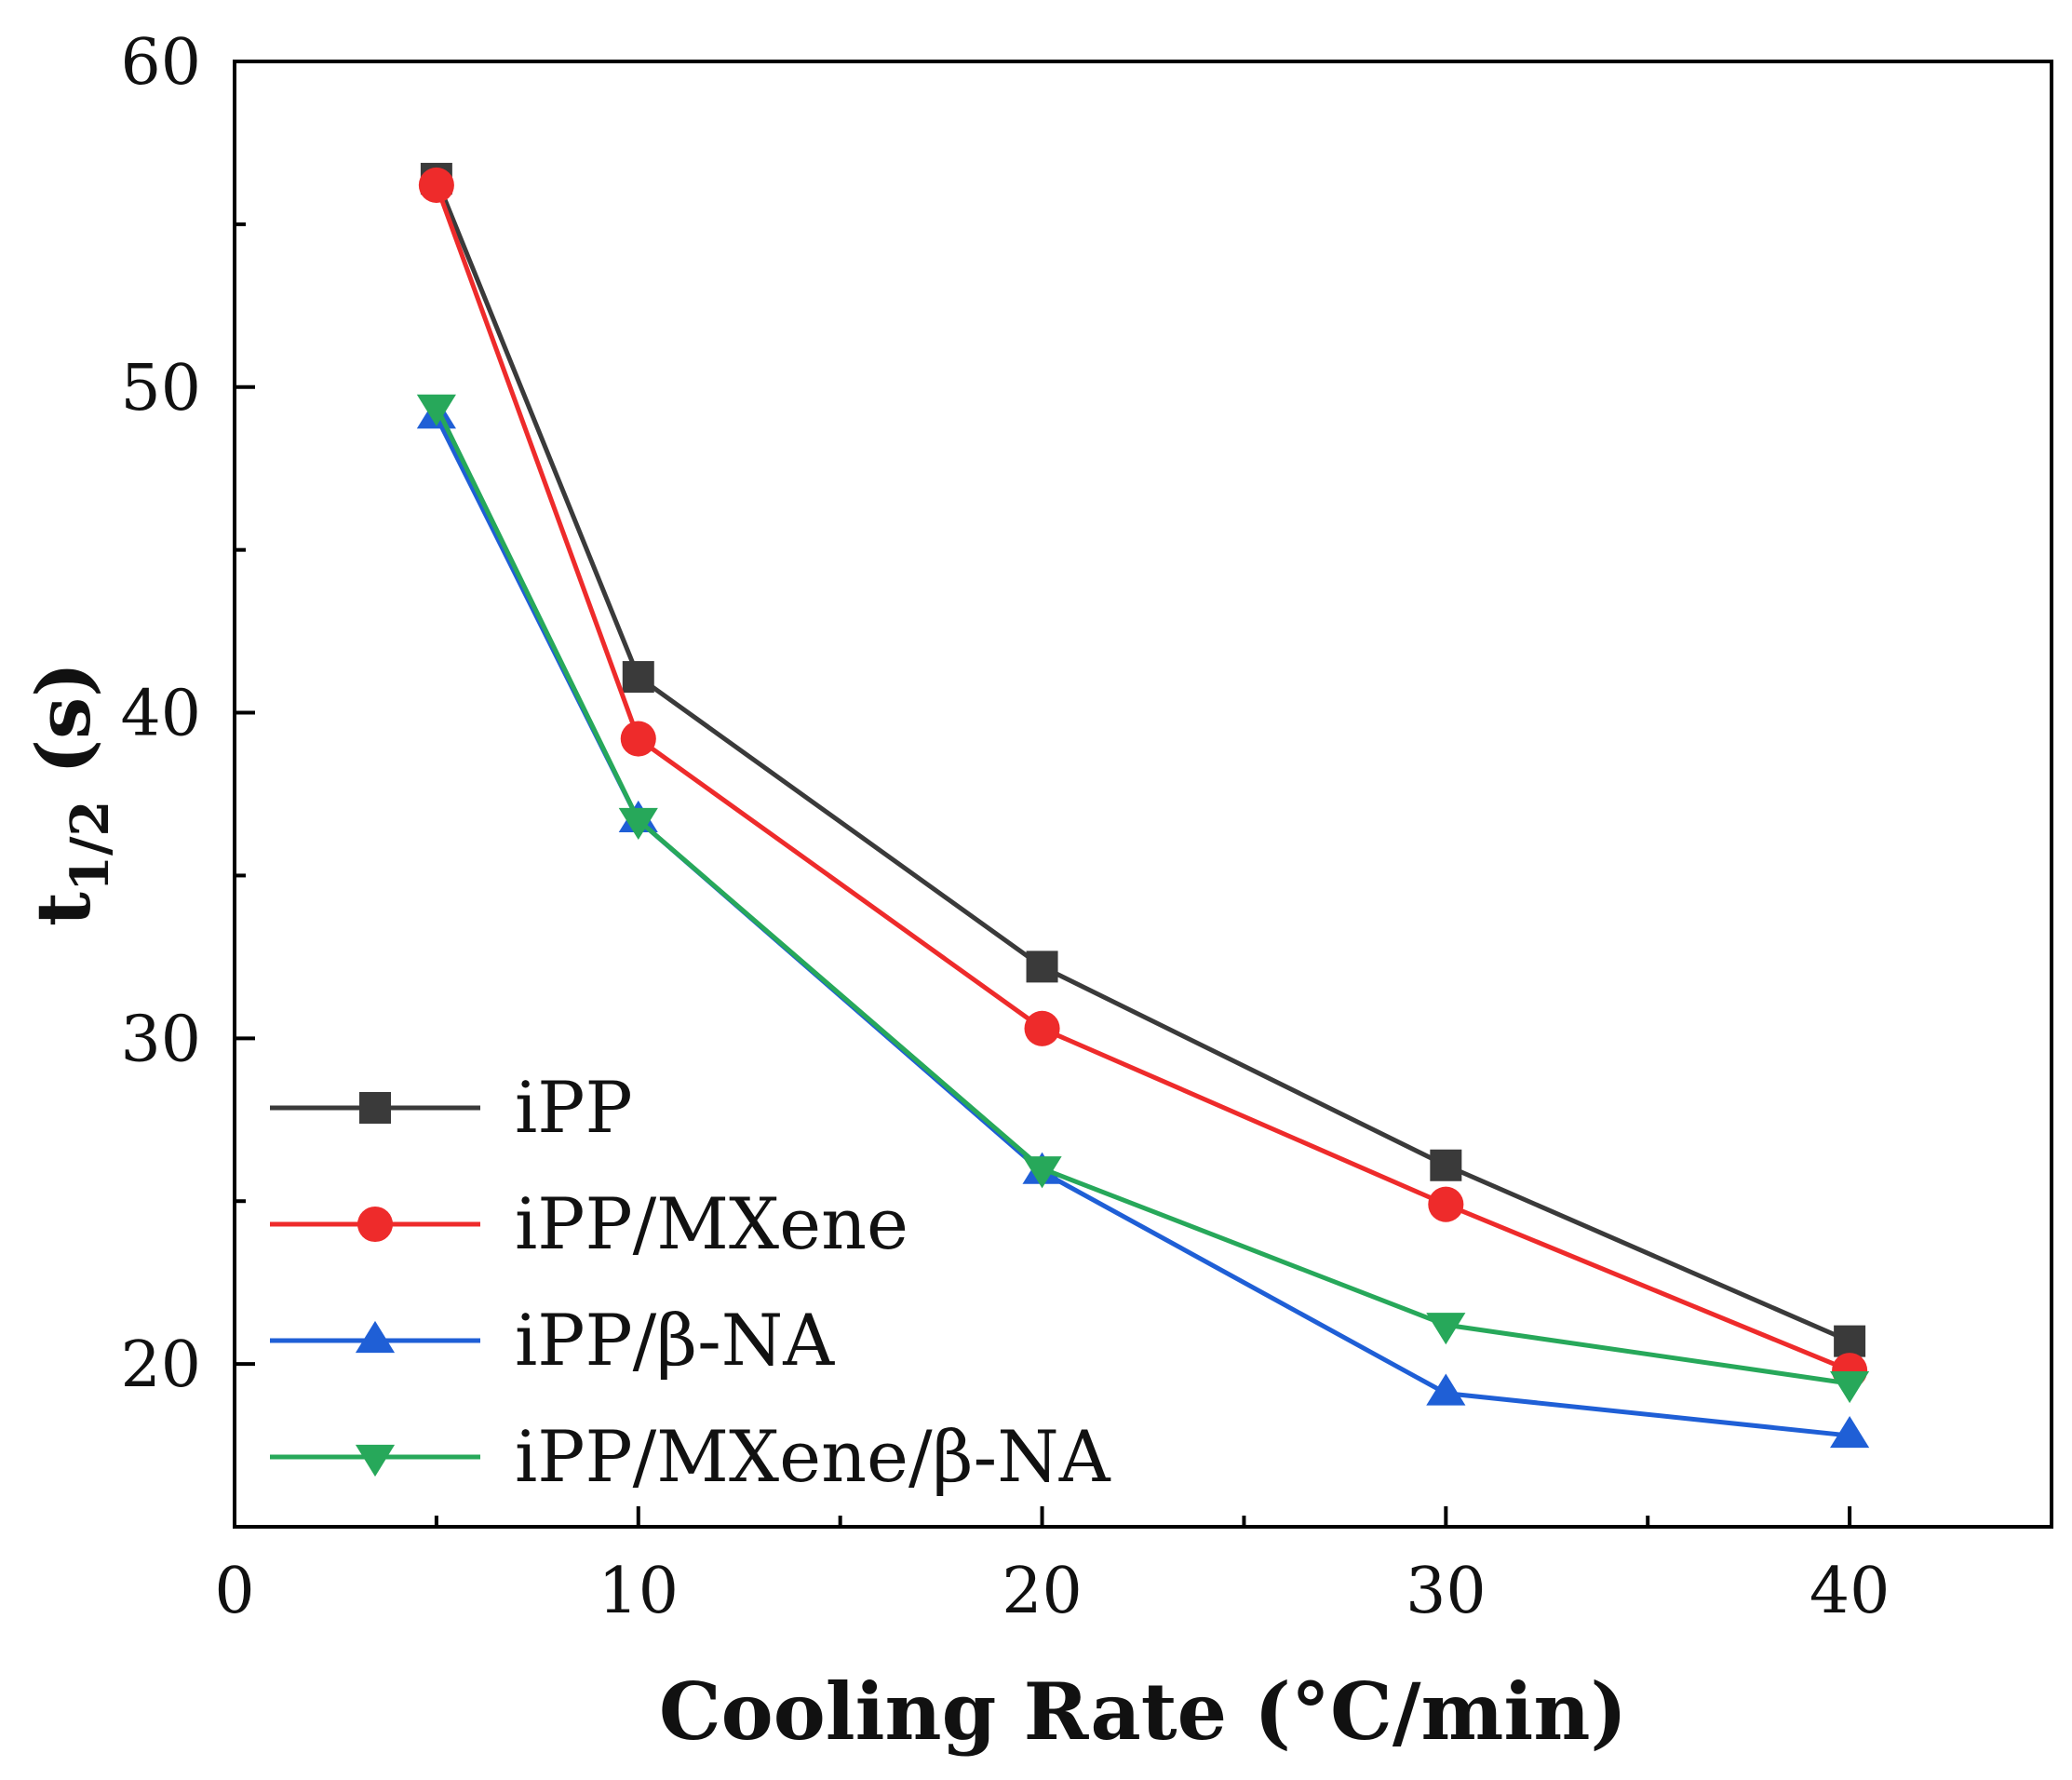 This screenshot has width=2072, height=1780. What do you see at coordinates (574, 1107) in the screenshot?
I see `legend-label-ipp: iPP` at bounding box center [574, 1107].